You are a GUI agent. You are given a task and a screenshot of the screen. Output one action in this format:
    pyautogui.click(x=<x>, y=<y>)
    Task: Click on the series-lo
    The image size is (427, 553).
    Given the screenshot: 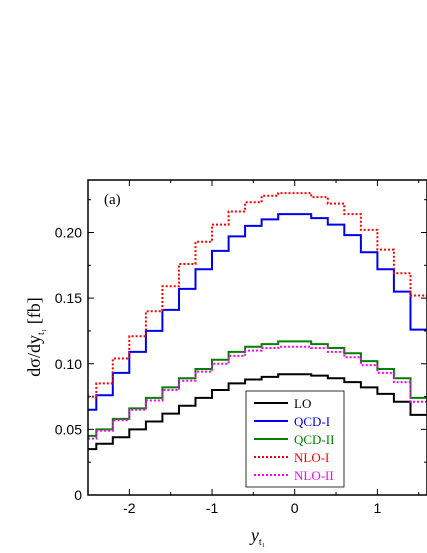 What is the action you would take?
    pyautogui.click(x=257, y=412)
    